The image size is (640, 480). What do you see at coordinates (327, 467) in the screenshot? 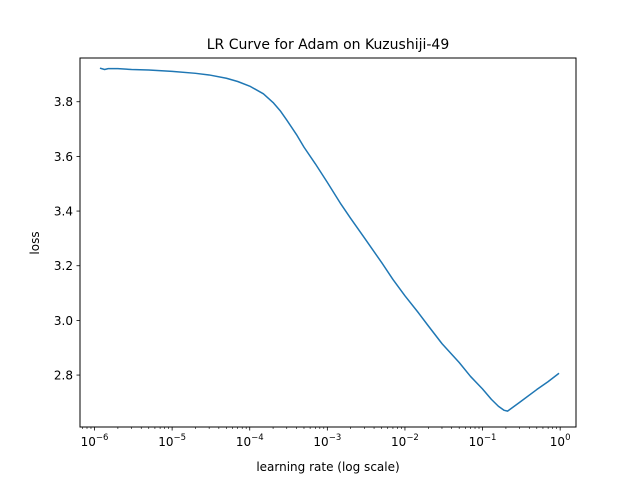
I see `x-axis-label: learning rate (log scale)` at bounding box center [327, 467].